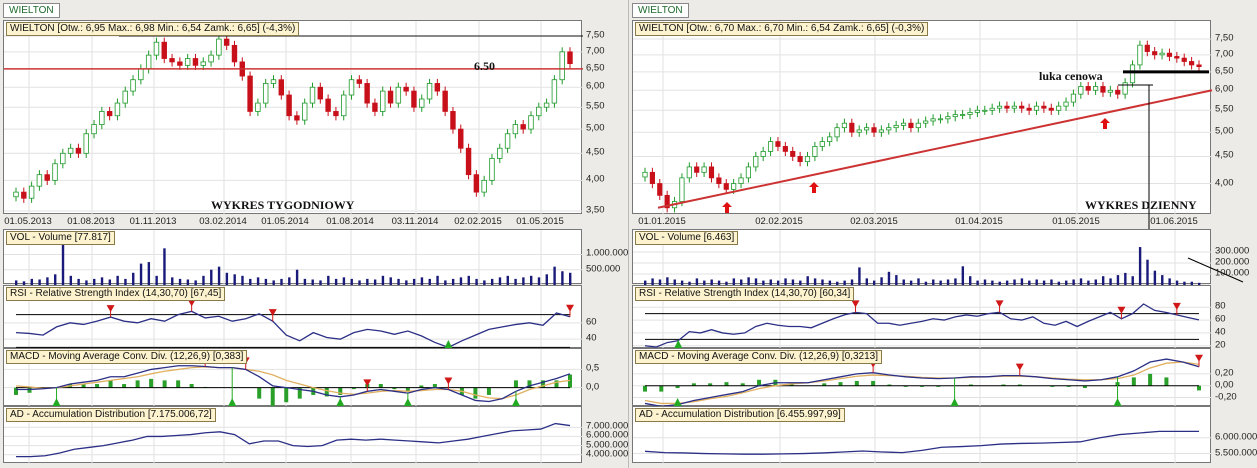  I want to click on date-tick-label: 01.08.2014, so click(350, 221).